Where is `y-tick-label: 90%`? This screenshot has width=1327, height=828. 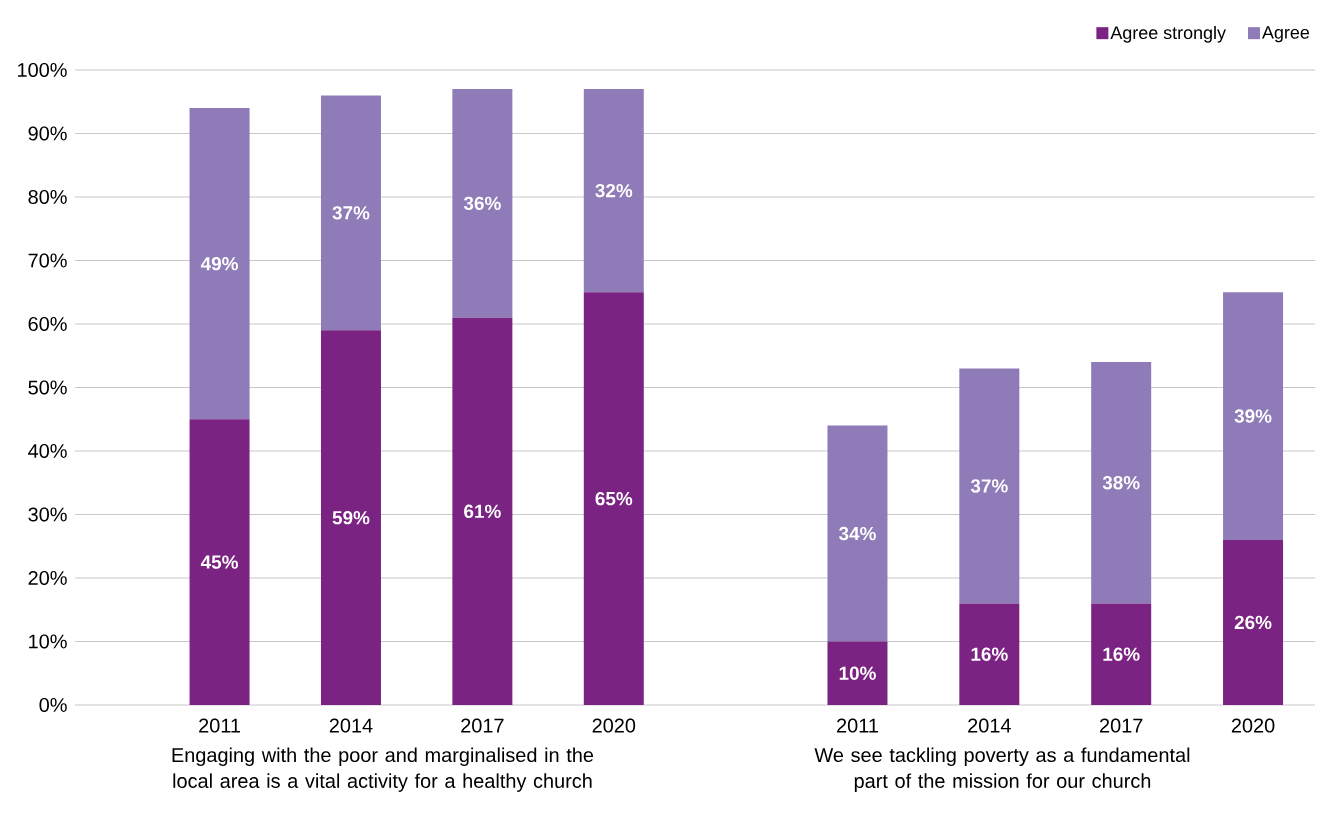 y-tick-label: 90% is located at coordinates (47, 133).